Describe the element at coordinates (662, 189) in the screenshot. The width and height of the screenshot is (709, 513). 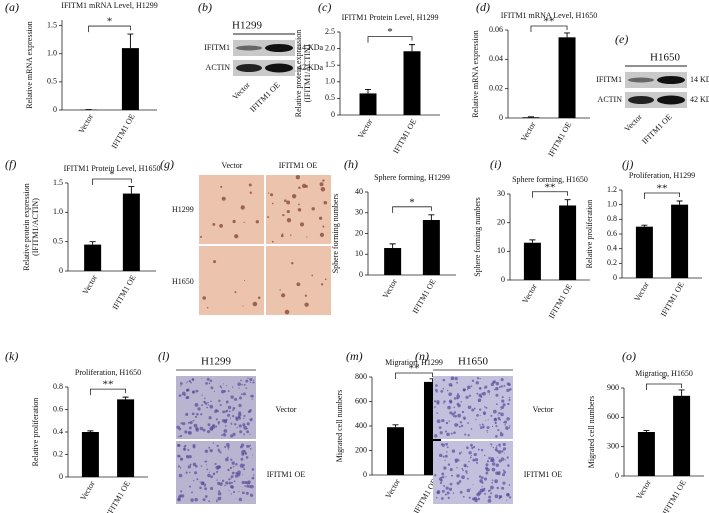
I see `significance-label: **` at that location.